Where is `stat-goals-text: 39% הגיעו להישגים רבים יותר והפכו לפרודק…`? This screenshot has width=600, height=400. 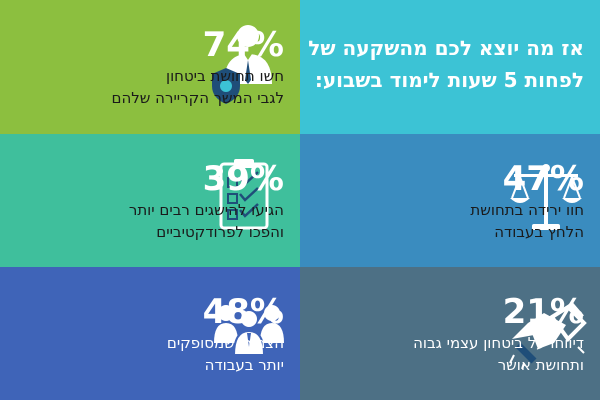 stat-goals-text: 39% הגיעו להישגים רבים יותר והפכו לפרודק… is located at coordinates (206, 201).